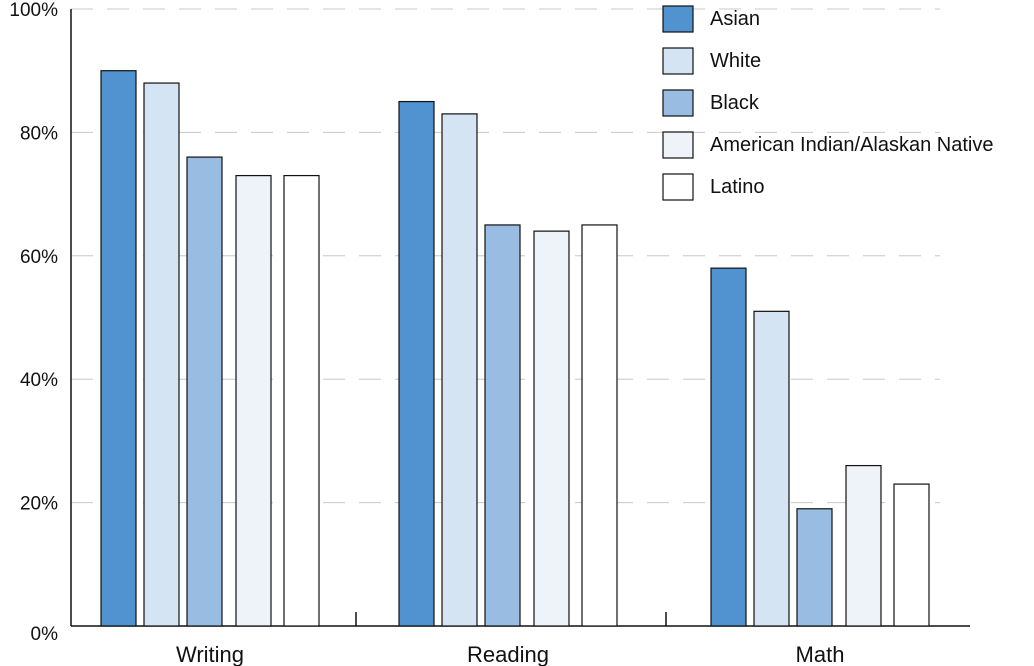 This screenshot has width=1034, height=666. What do you see at coordinates (737, 187) in the screenshot?
I see `legend-label: Latino` at bounding box center [737, 187].